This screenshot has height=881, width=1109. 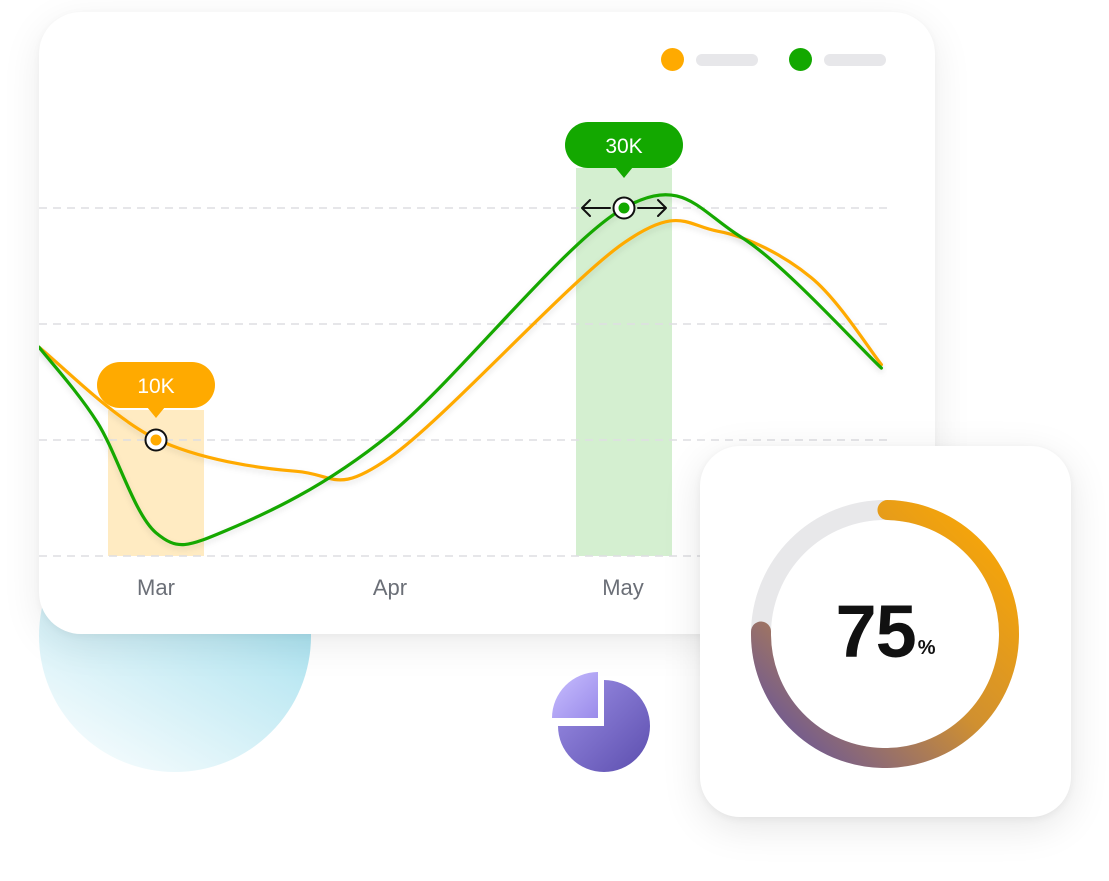 What do you see at coordinates (601, 722) in the screenshot?
I see `pie-chart-icon` at bounding box center [601, 722].